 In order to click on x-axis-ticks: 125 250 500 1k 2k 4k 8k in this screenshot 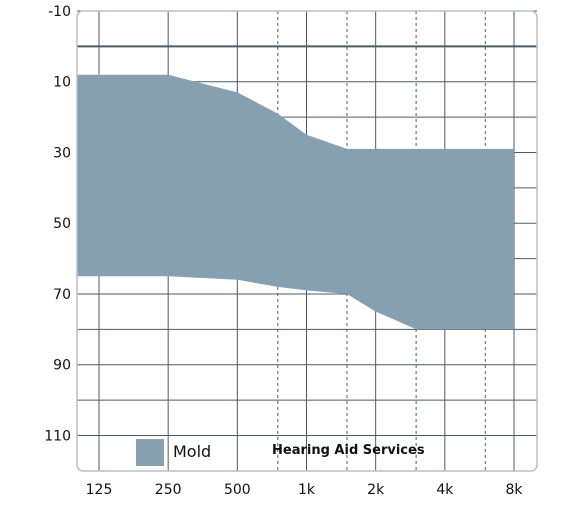, I will do `click(305, 490)`.